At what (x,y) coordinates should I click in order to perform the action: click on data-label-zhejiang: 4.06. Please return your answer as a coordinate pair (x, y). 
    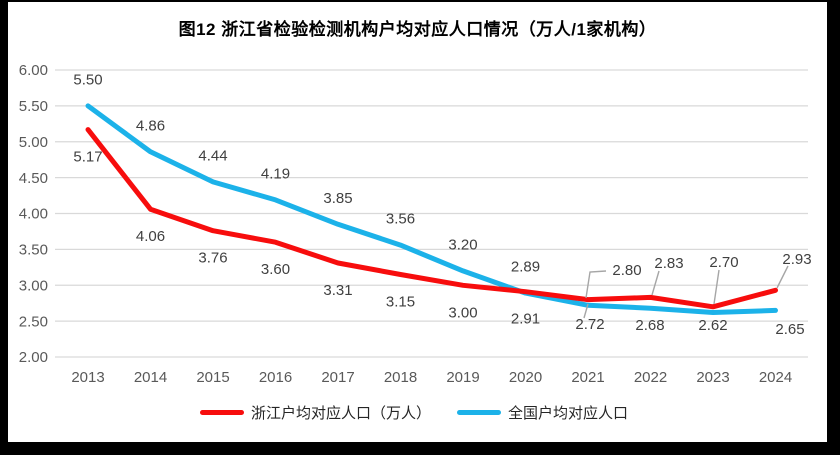
    Looking at the image, I should click on (150, 236).